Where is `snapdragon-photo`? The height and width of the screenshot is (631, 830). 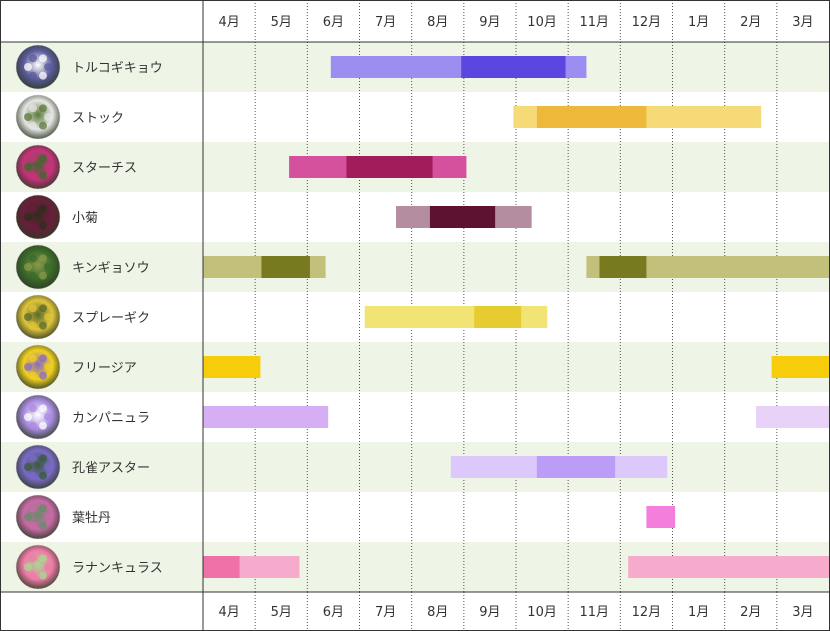 snapdragon-photo is located at coordinates (38, 267).